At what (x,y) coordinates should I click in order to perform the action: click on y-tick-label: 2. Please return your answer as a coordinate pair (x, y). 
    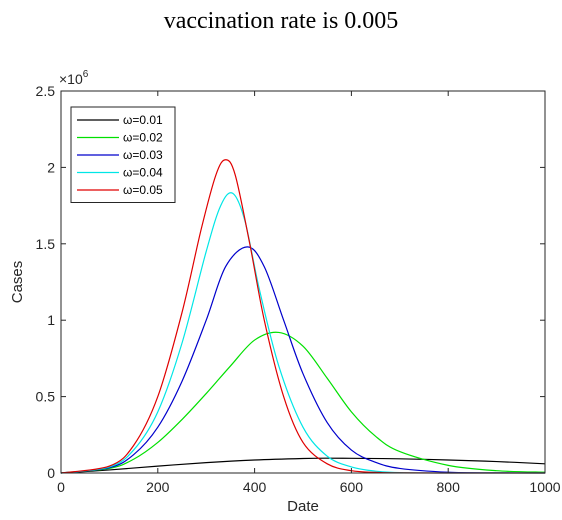
    Looking at the image, I should click on (51, 167).